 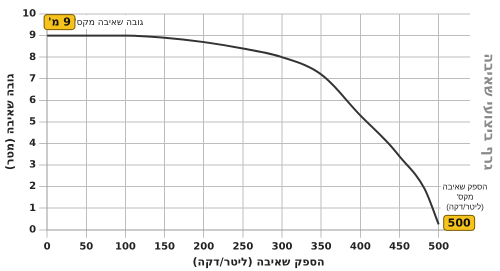 What do you see at coordinates (321, 246) in the screenshot?
I see `x-tick-label: 350` at bounding box center [321, 246].